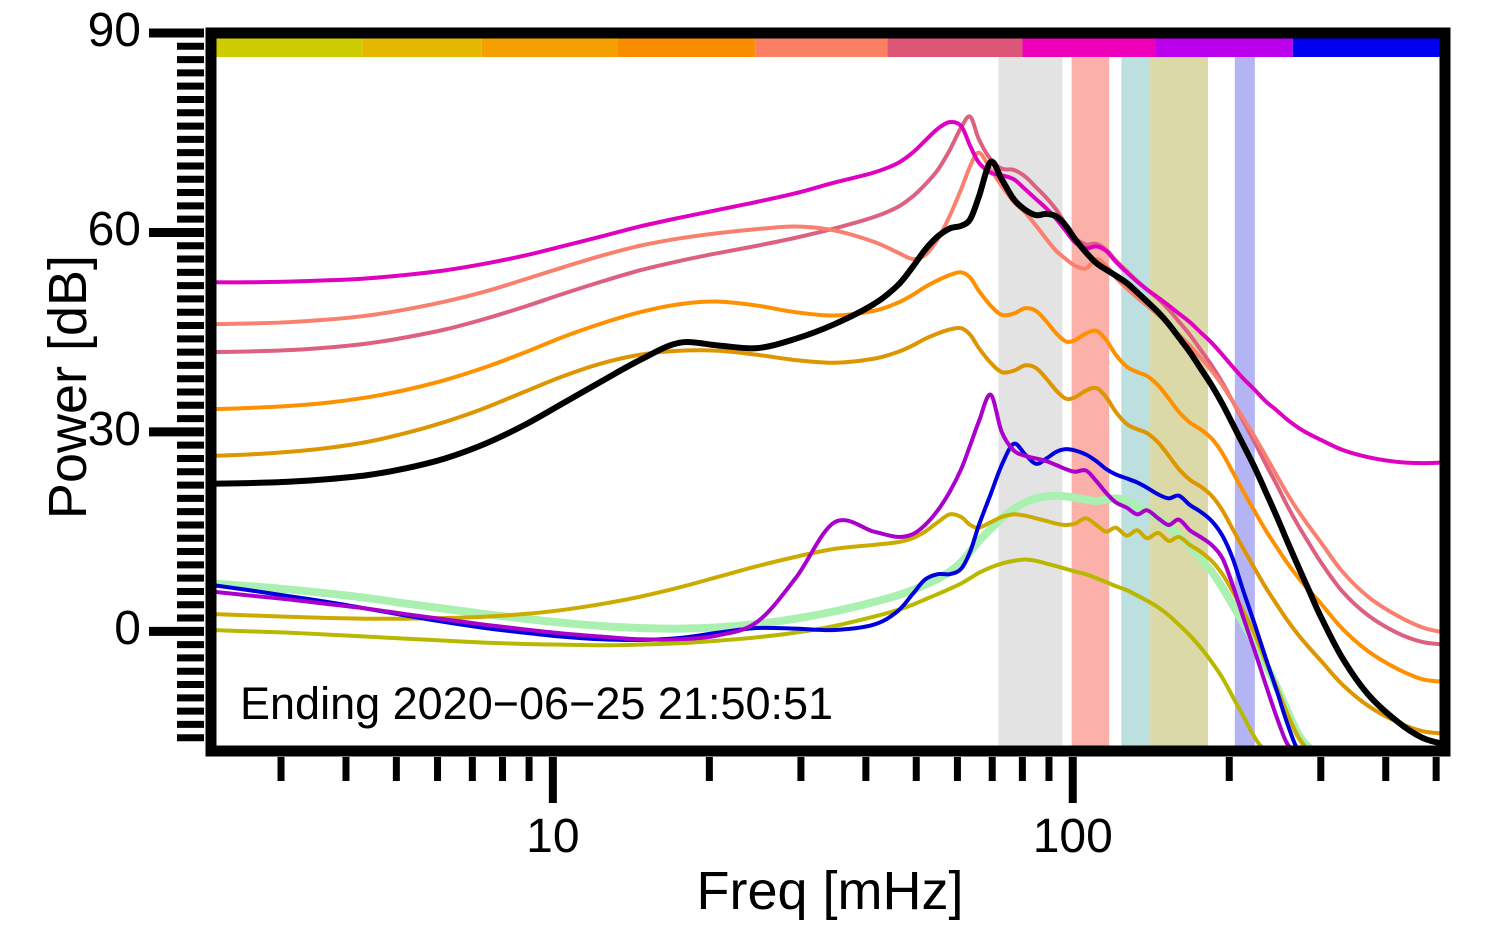  I want to click on x-tick-label-10: 10, so click(553, 836).